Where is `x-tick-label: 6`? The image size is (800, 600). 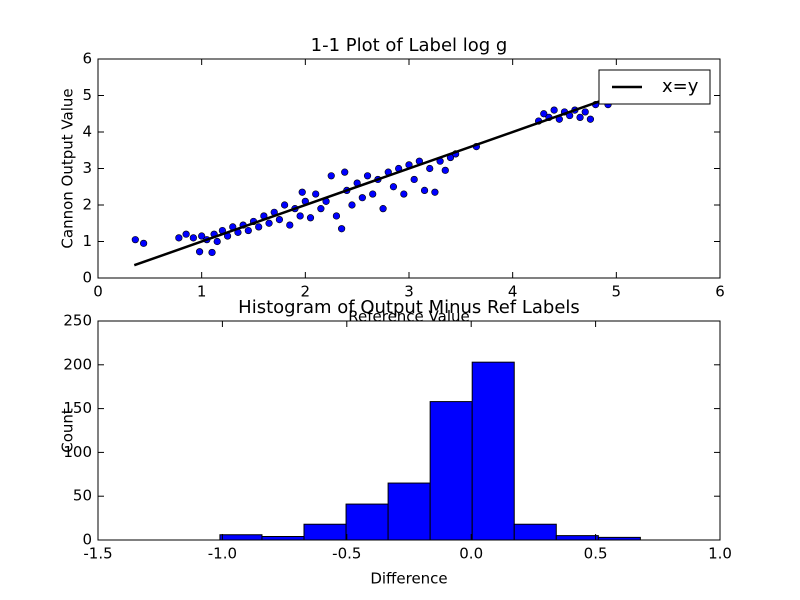
x-tick-label: 6 is located at coordinates (720, 292).